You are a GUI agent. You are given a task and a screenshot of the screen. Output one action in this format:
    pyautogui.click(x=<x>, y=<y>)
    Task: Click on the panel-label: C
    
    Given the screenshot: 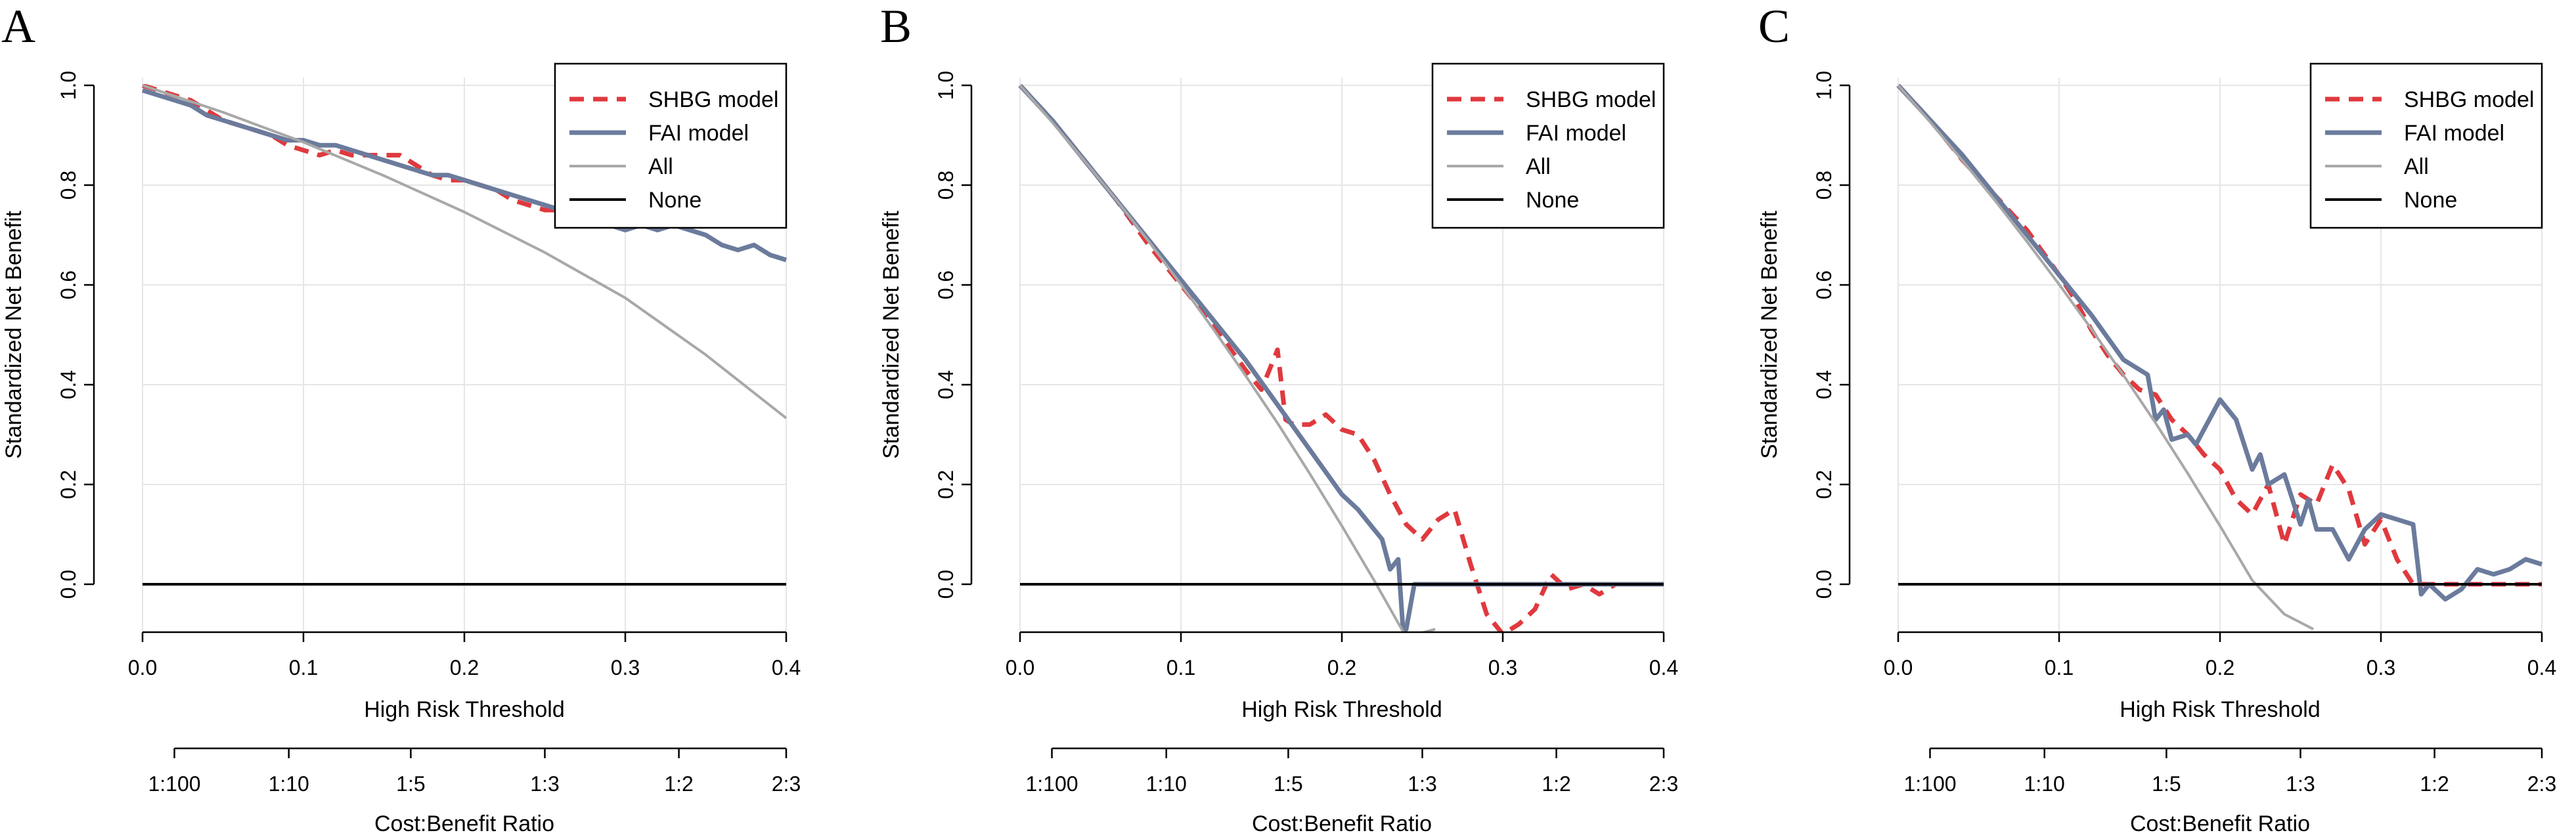 What is the action you would take?
    pyautogui.click(x=1774, y=27)
    